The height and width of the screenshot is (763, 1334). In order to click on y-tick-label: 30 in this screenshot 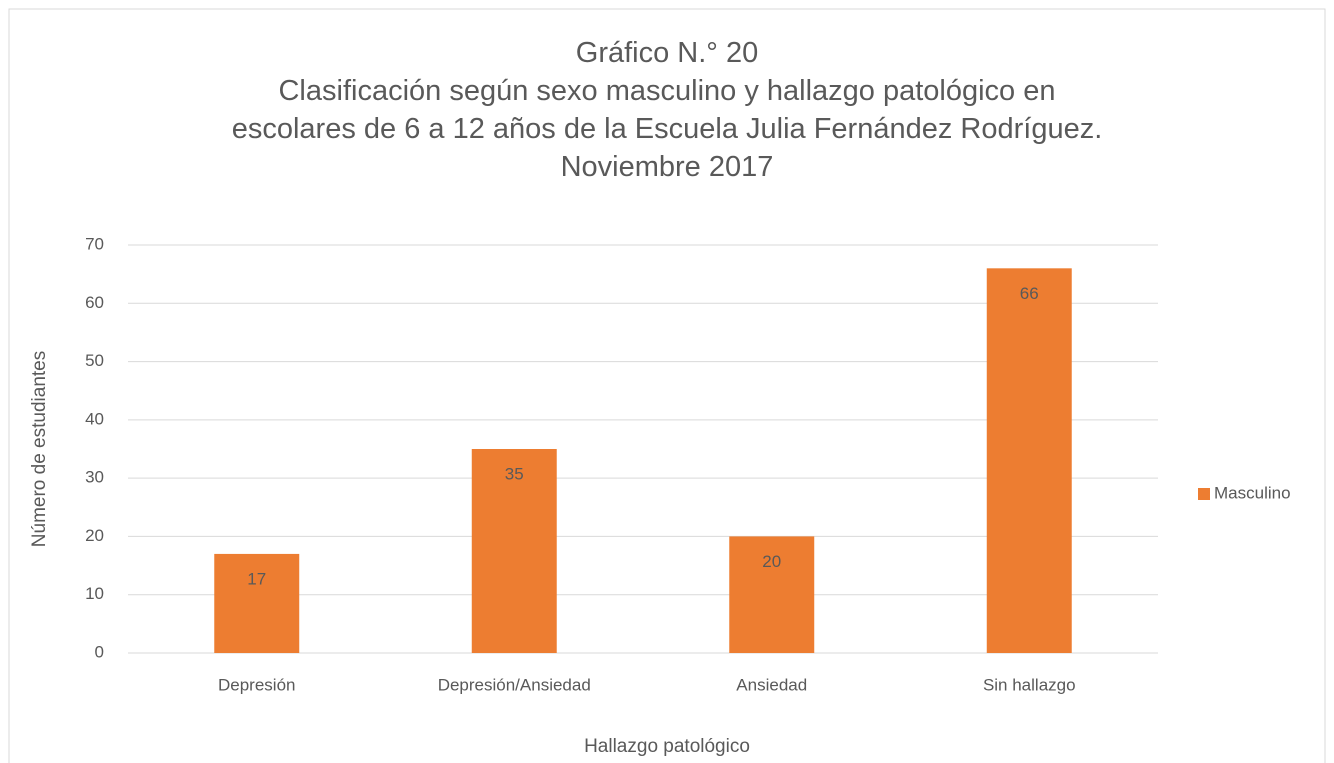, I will do `click(94, 477)`.